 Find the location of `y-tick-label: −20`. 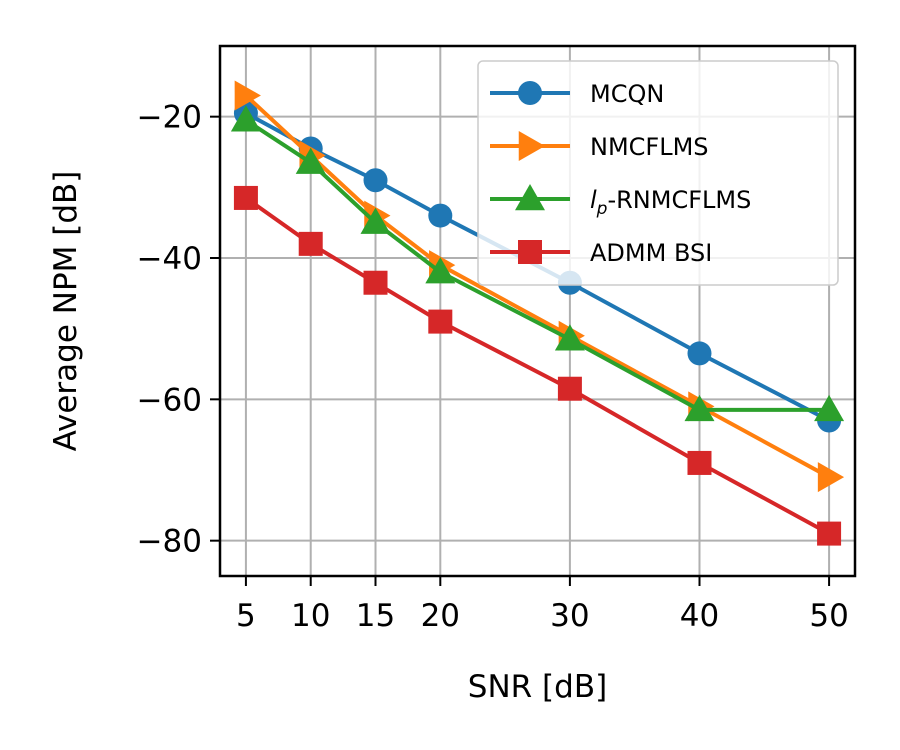

y-tick-label: −20 is located at coordinates (169, 118).